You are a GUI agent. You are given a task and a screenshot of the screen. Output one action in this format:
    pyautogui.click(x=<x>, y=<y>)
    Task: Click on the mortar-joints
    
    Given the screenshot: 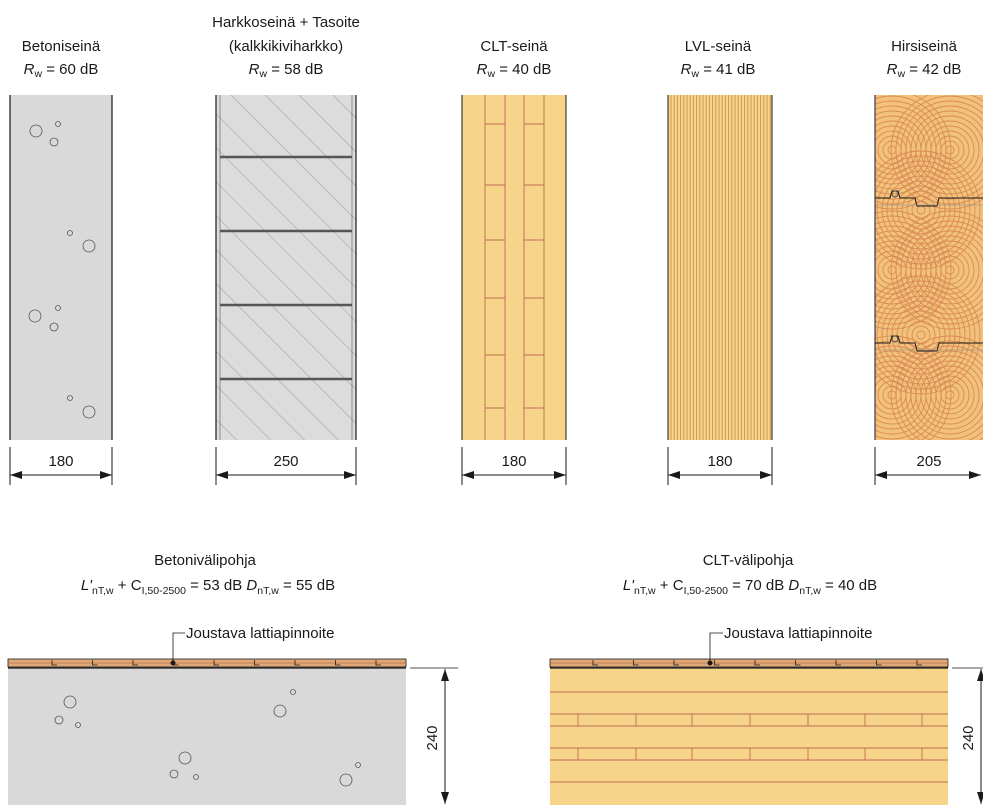 What is the action you would take?
    pyautogui.click(x=286, y=268)
    